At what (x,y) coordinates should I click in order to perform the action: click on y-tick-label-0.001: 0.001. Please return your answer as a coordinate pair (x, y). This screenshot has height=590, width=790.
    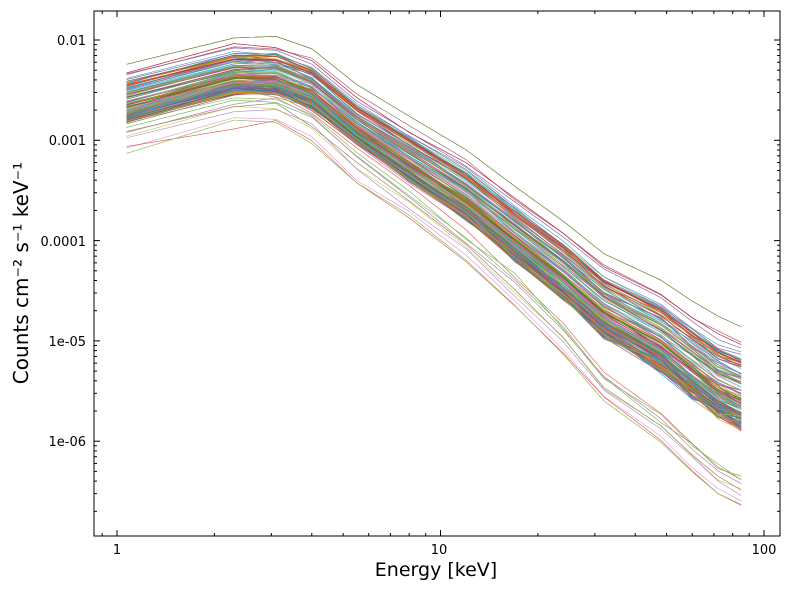
    Looking at the image, I should click on (67, 141).